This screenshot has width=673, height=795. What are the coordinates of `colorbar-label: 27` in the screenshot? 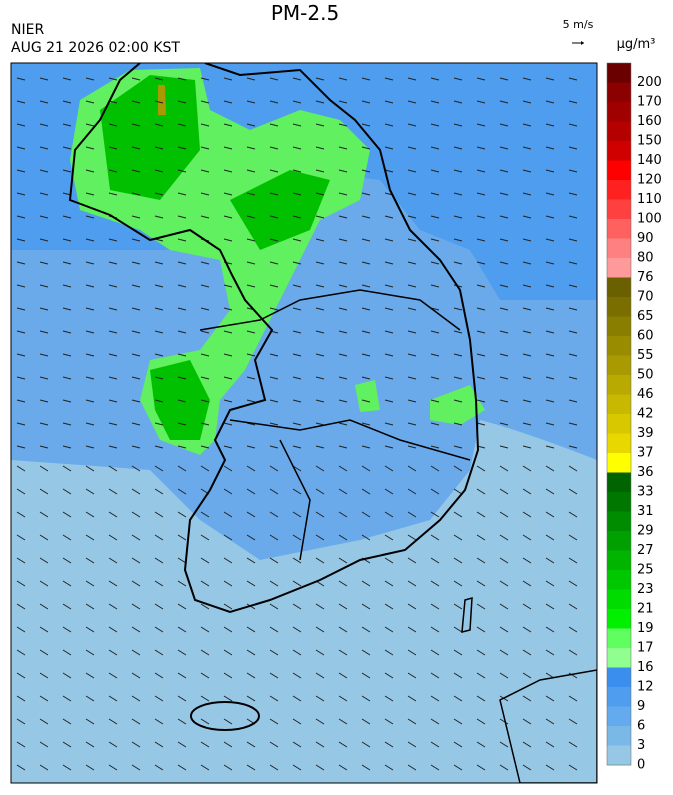 It's located at (645, 550).